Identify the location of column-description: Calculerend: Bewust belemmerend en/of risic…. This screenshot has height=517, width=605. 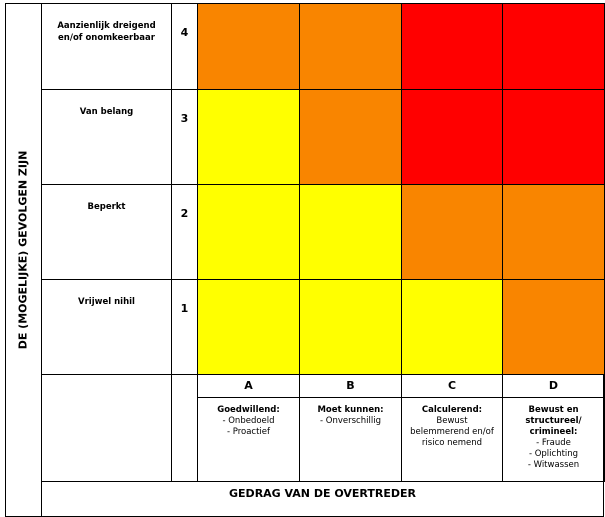
(452, 427).